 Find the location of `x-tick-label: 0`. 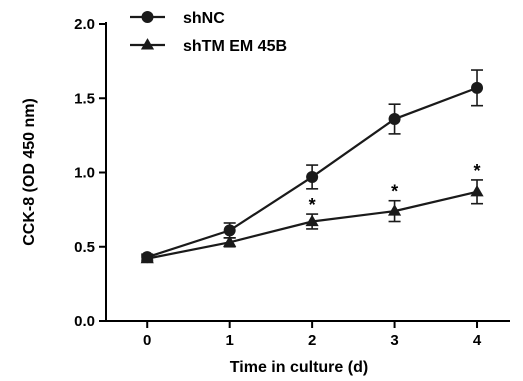

x-tick-label: 0 is located at coordinates (147, 340).